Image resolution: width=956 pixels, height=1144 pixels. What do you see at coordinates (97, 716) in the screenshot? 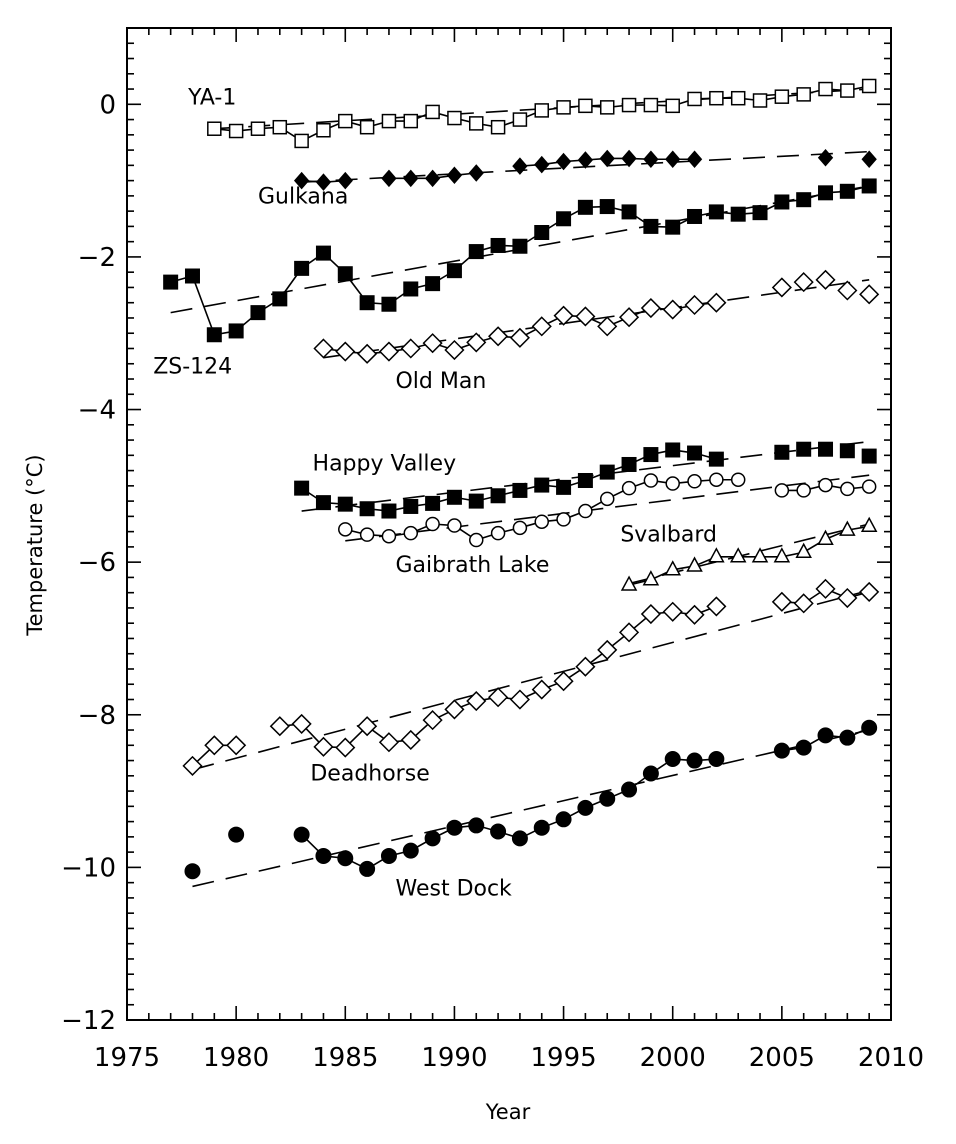
I see `y-tick-label: −8` at bounding box center [97, 716].